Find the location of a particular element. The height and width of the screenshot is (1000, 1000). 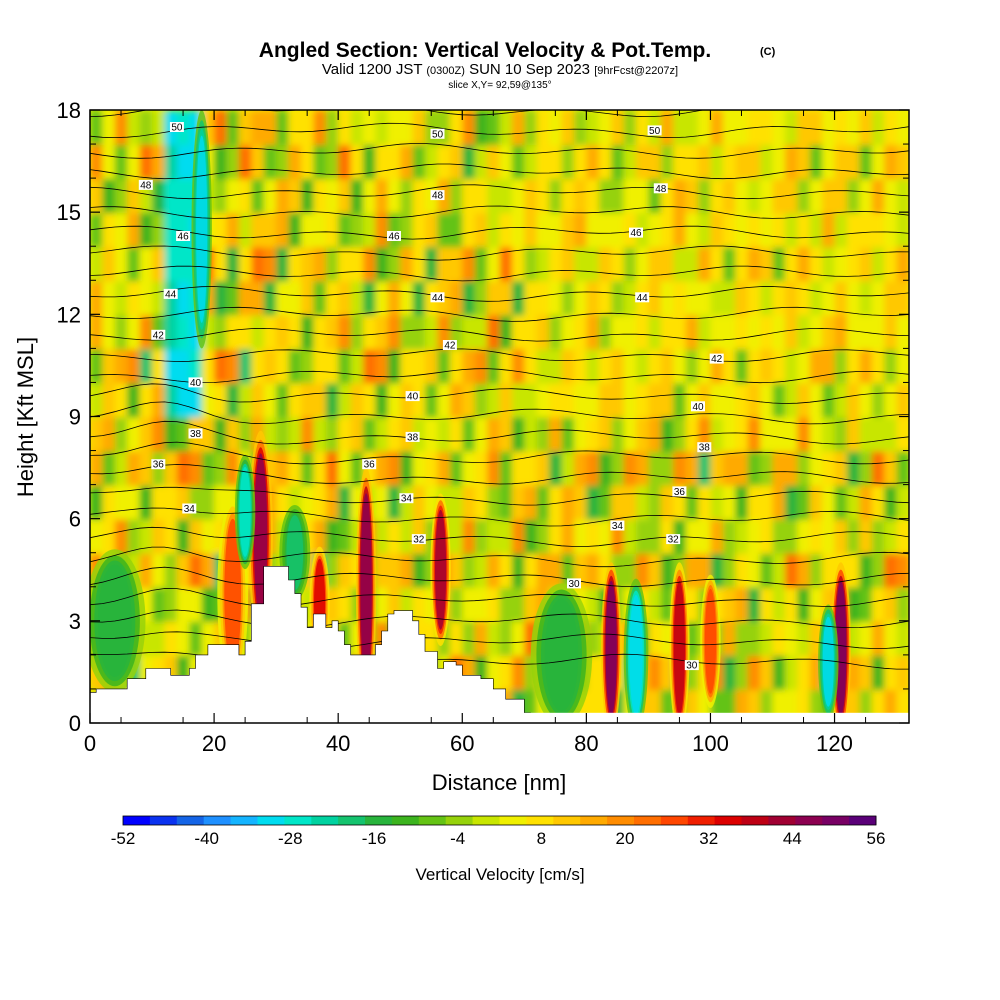

colorbar-tick-label: 20 is located at coordinates (625, 838).